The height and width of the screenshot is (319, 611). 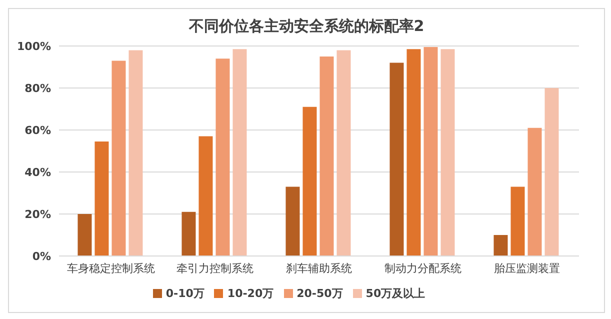 I want to click on legend-label: 10-20万, so click(x=250, y=293).